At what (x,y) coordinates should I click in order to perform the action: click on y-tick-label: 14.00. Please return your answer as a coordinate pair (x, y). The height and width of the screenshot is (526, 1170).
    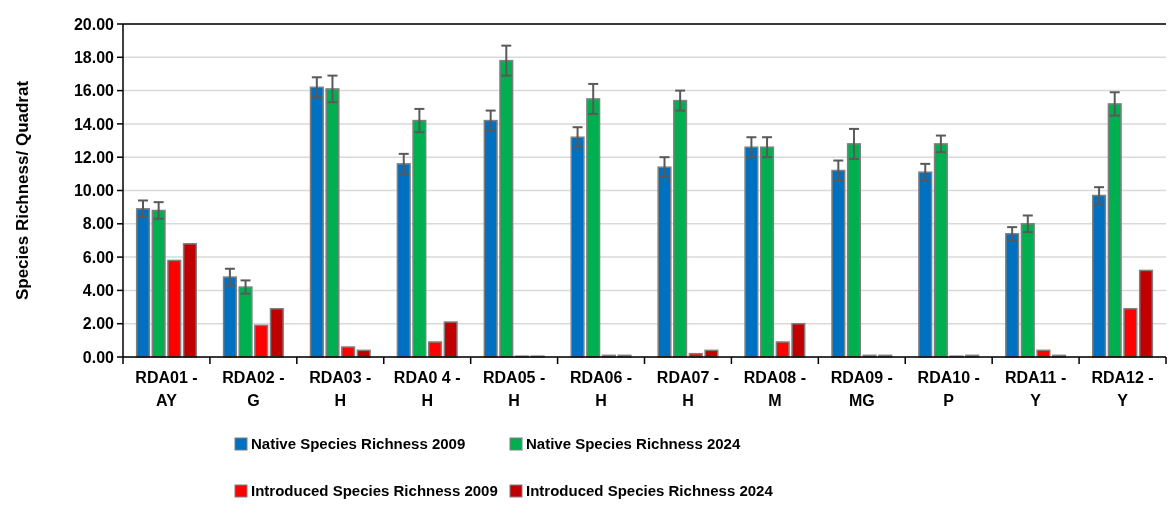
    Looking at the image, I should click on (94, 124).